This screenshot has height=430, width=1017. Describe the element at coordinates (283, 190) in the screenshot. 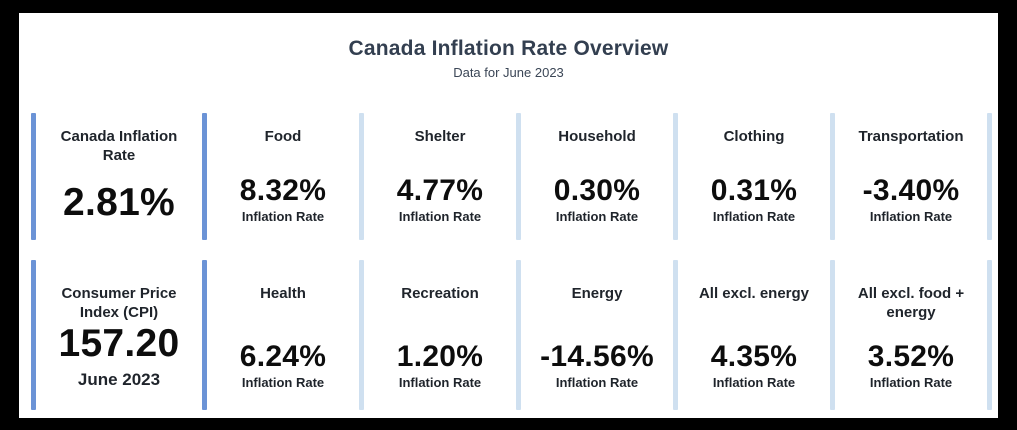

I see `card-value: 8.32%` at that location.